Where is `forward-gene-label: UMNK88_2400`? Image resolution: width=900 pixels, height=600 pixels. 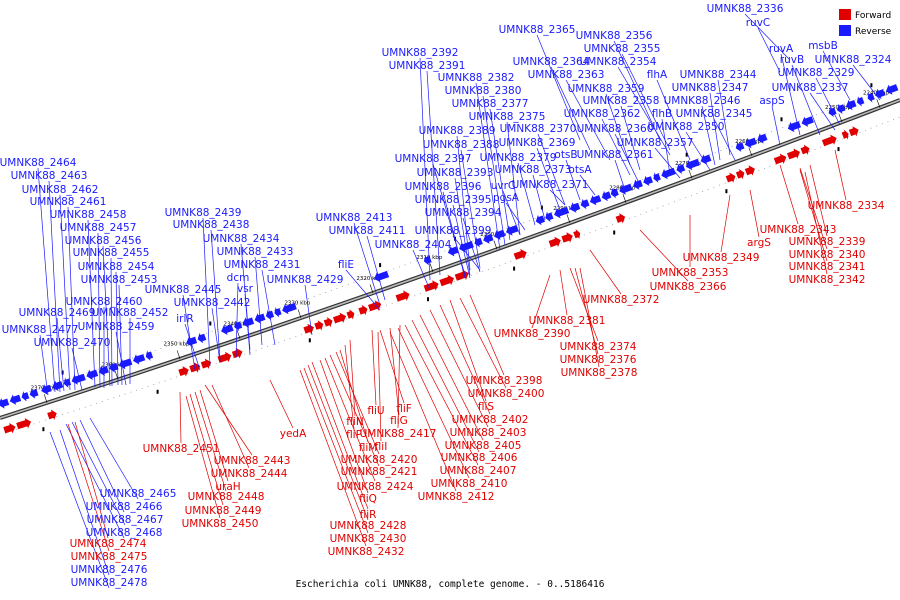 forward-gene-label: UMNK88_2400 is located at coordinates (506, 394).